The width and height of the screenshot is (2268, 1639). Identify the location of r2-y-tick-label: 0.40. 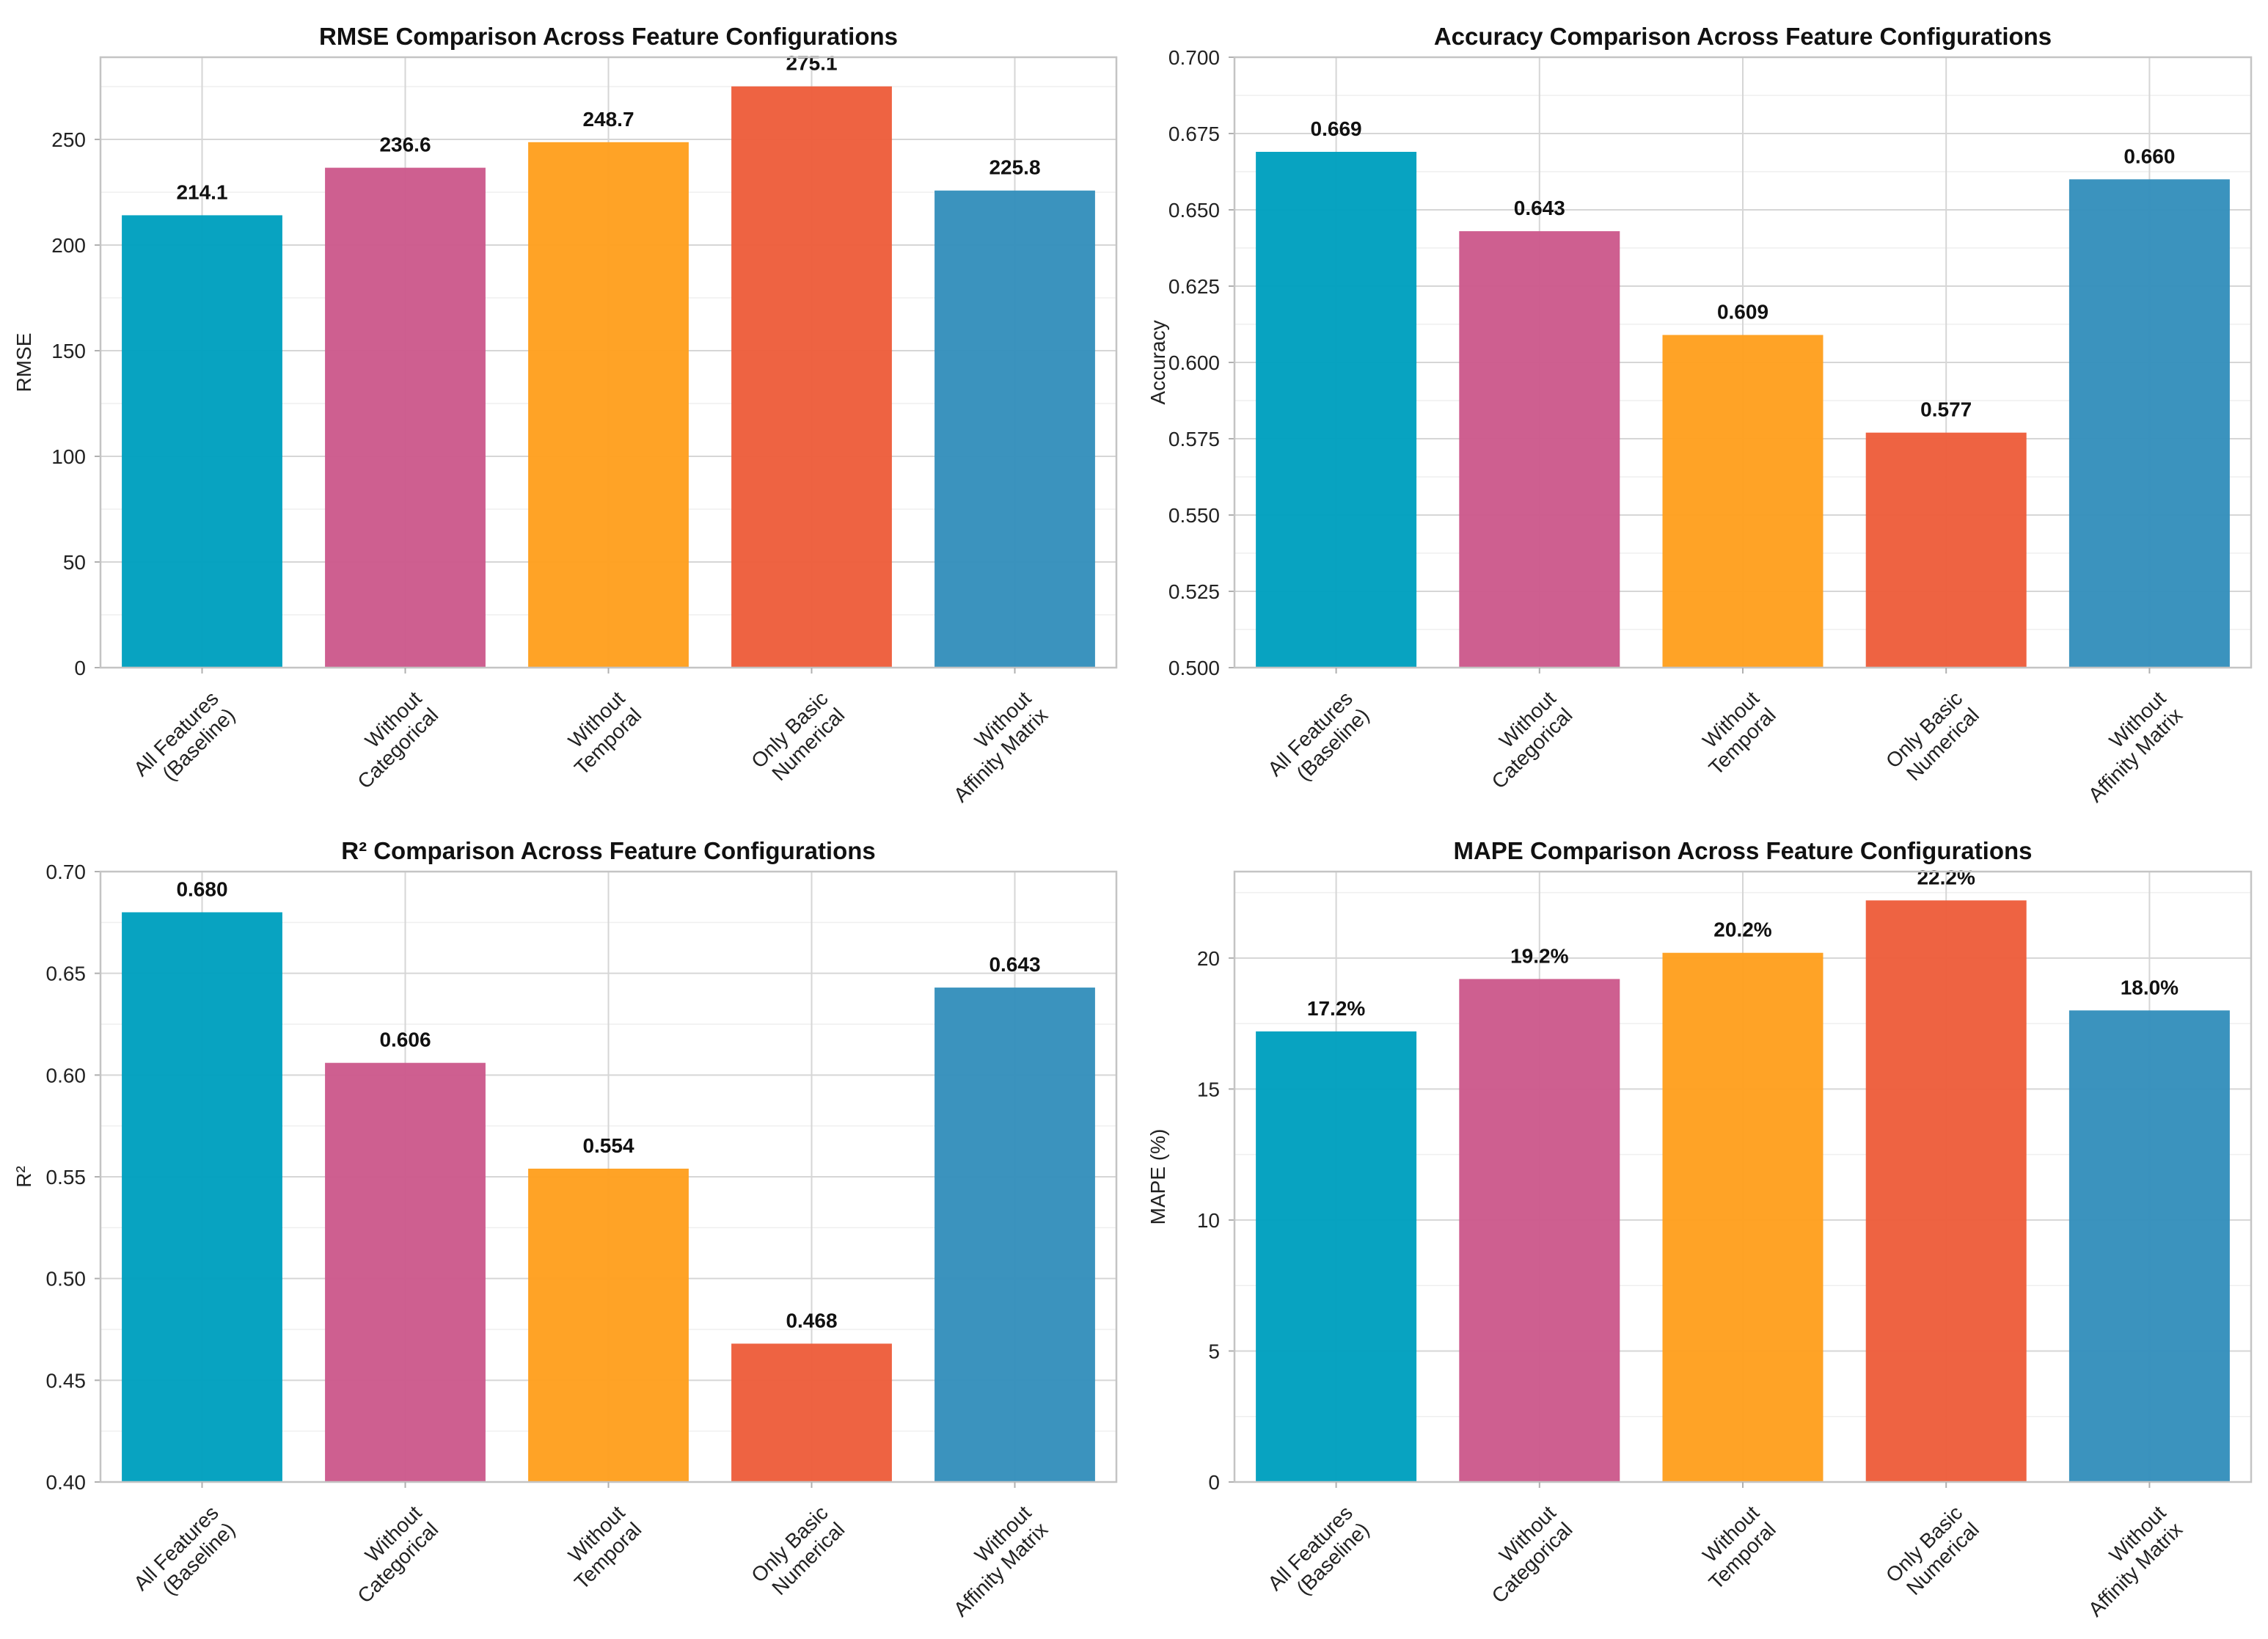
(66, 1482).